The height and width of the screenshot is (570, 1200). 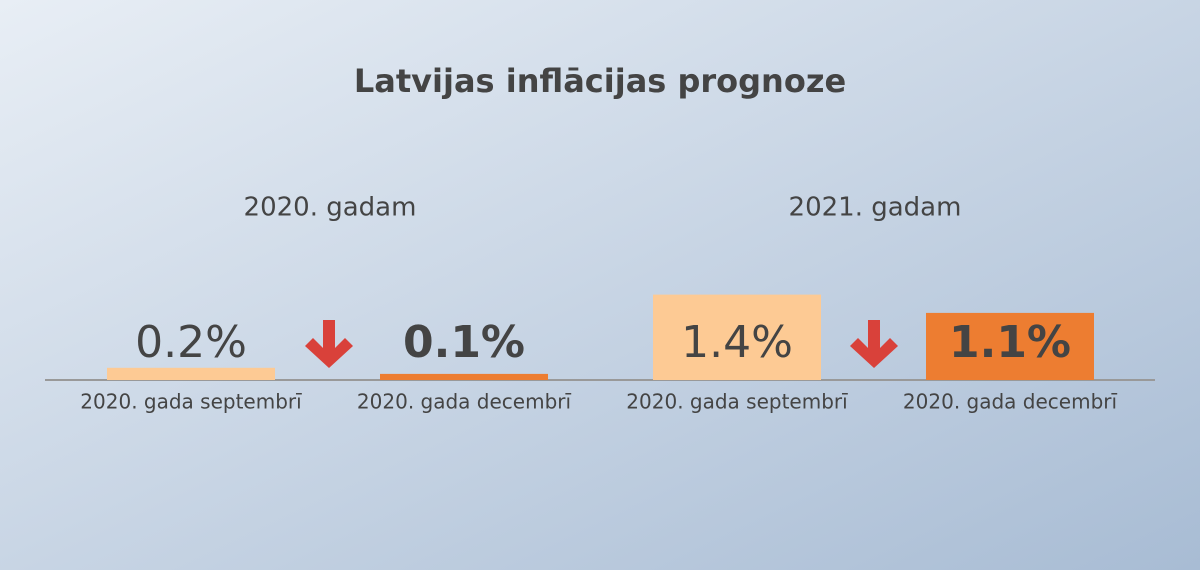 What do you see at coordinates (464, 342) in the screenshot?
I see `value-label: 0.1%` at bounding box center [464, 342].